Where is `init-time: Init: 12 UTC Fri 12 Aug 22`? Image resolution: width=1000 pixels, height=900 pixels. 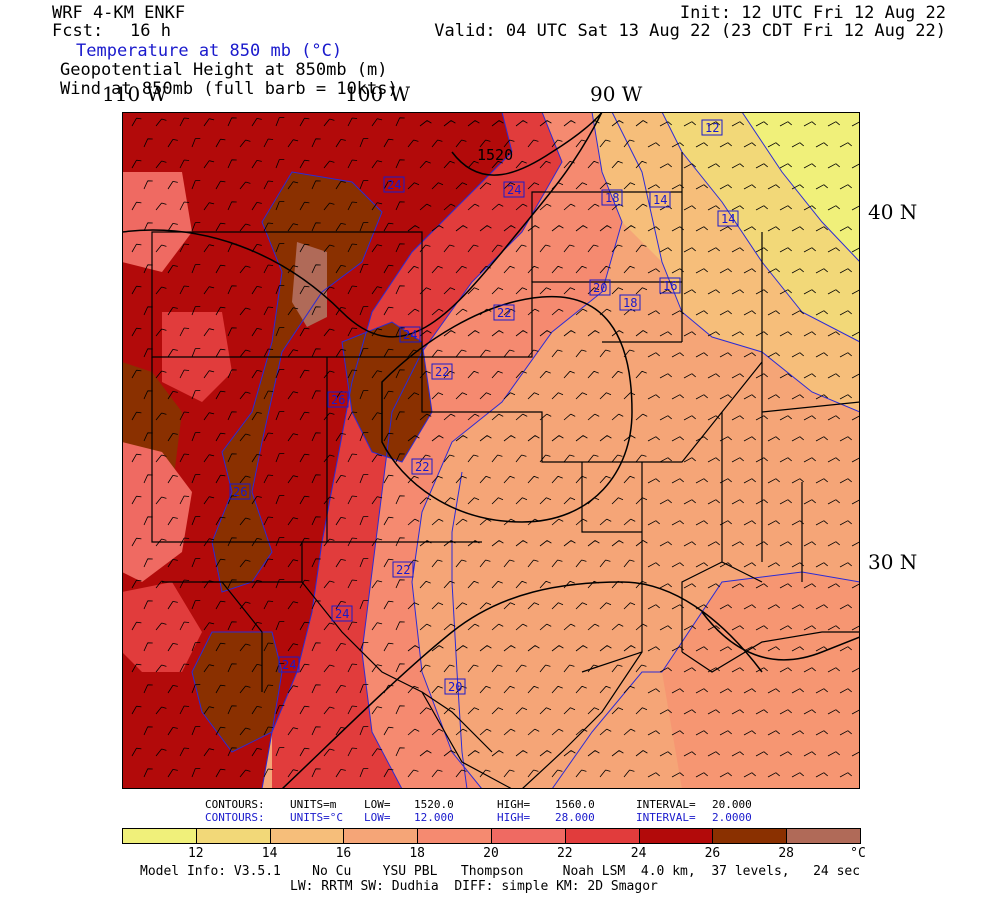 init-time: Init: 12 UTC Fri 12 Aug 22 is located at coordinates (812, 13).